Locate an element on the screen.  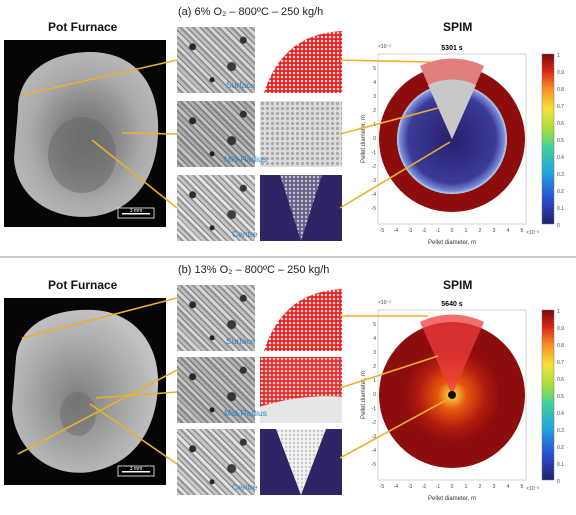
y-exponent: ×10⁻³ is located at coordinates (384, 47).